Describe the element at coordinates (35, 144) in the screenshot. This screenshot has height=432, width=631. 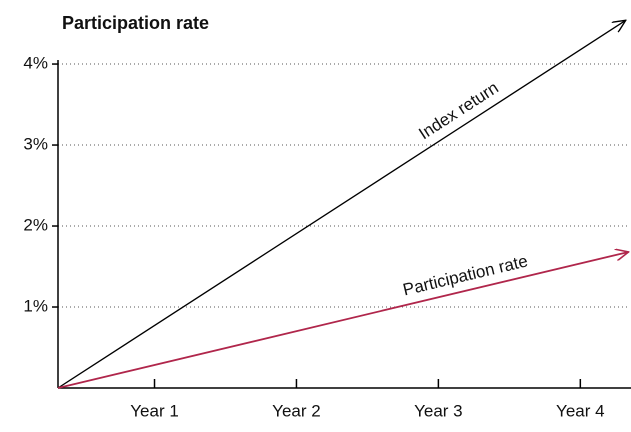
I see `y-tick-label: 3%` at that location.